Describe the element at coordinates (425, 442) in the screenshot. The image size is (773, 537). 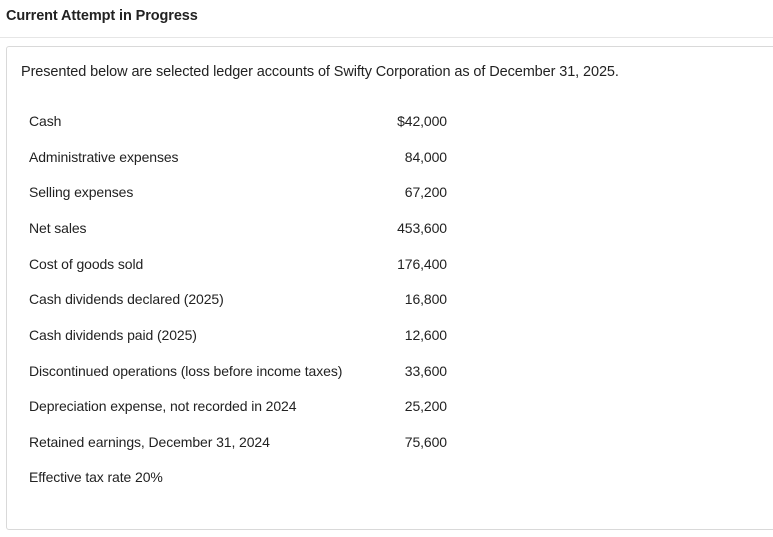
I see `account-amount: 75,600` at that location.